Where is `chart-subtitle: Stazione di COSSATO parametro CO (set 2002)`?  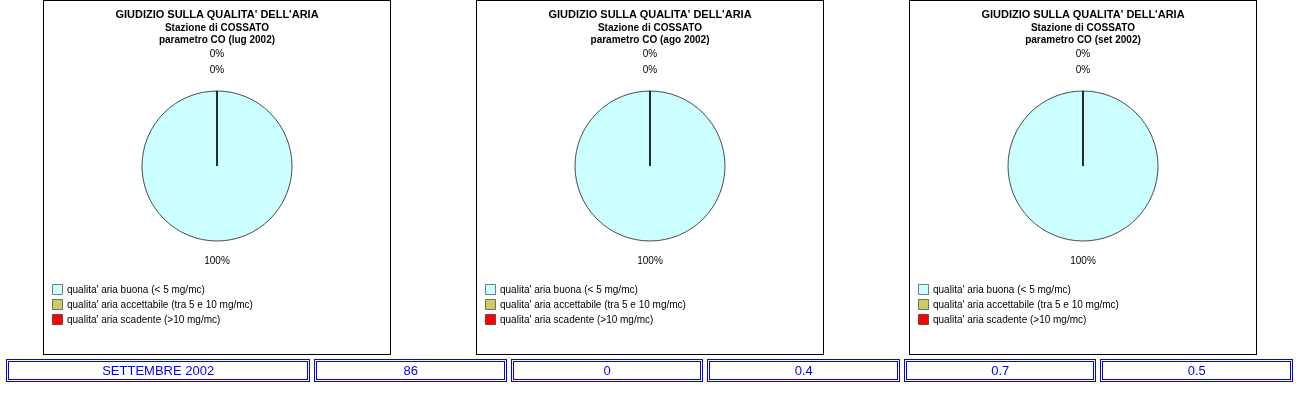
chart-subtitle: Stazione di COSSATO parametro CO (set 2002) is located at coordinates (1082, 33).